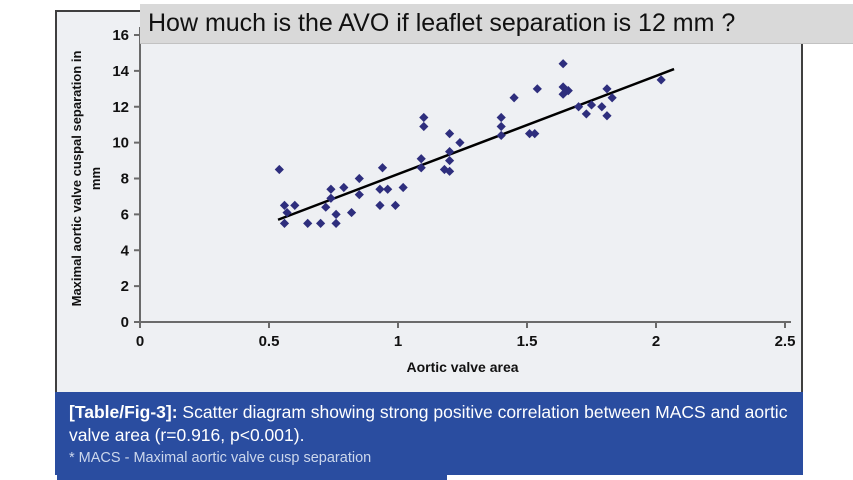  What do you see at coordinates (476, 144) in the screenshot?
I see `trend-line` at bounding box center [476, 144].